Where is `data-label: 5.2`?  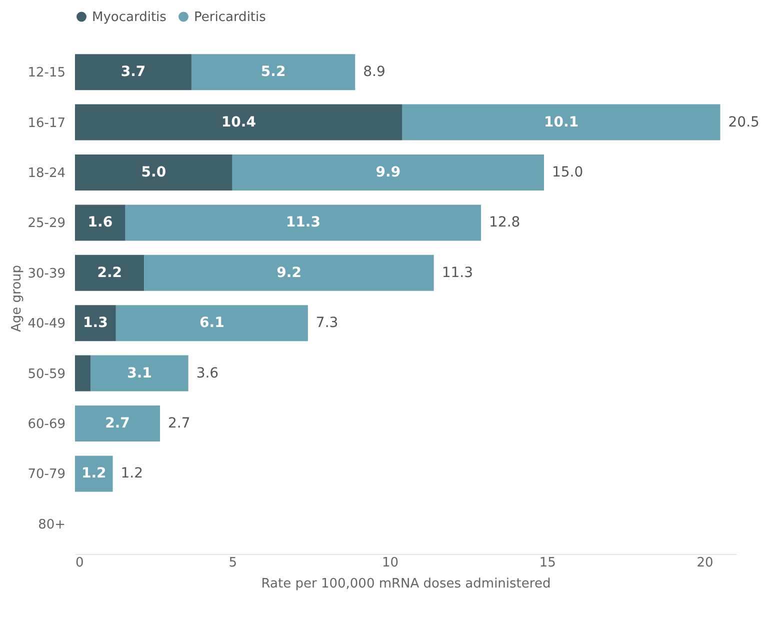 data-label: 5.2 is located at coordinates (273, 72).